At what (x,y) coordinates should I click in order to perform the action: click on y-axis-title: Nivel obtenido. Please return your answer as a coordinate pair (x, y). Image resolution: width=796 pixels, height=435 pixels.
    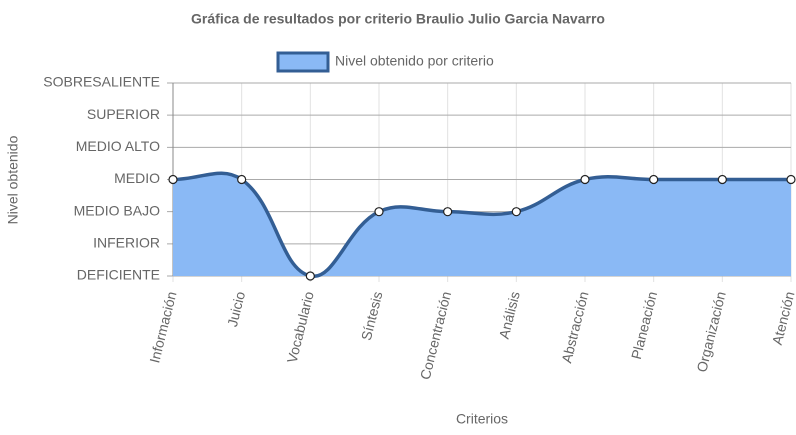
    Looking at the image, I should click on (13, 179).